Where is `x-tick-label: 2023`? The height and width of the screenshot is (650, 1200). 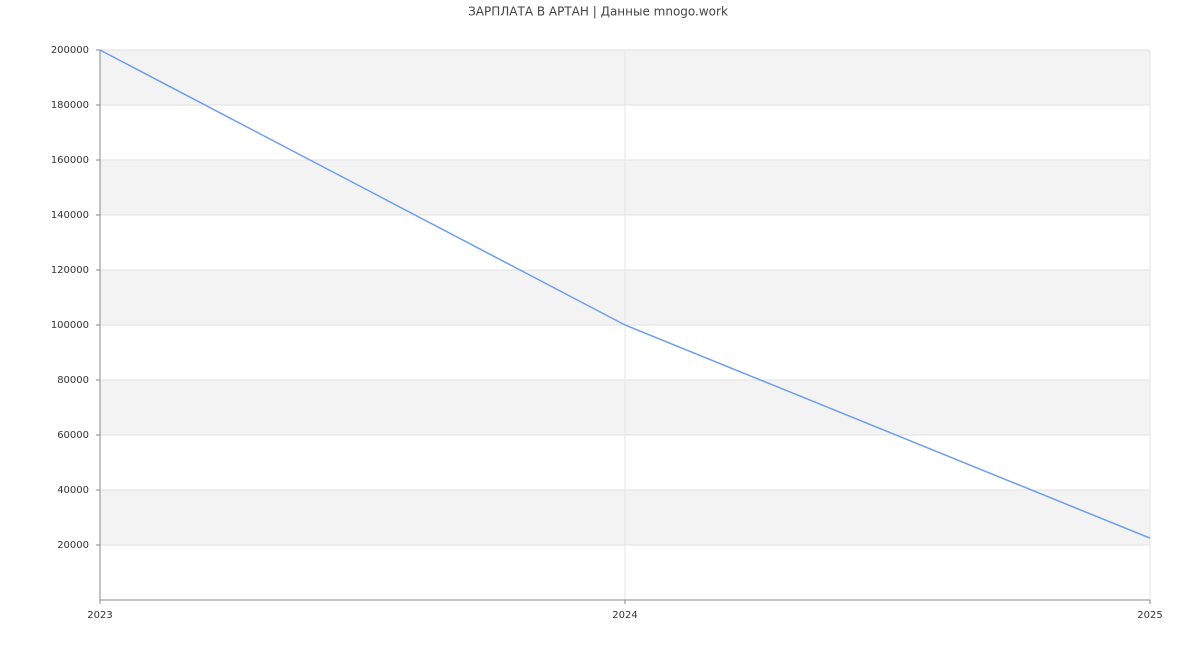
x-tick-label: 2023 is located at coordinates (99, 615).